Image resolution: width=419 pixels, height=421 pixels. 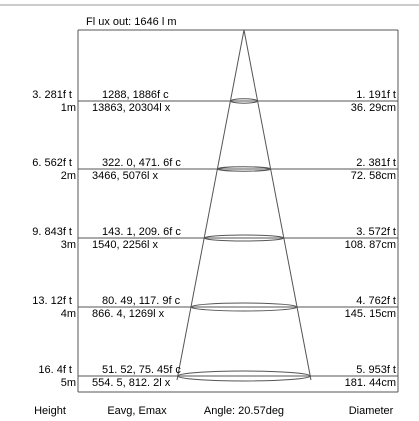 I want to click on height-m: 3m, so click(x=68, y=245).